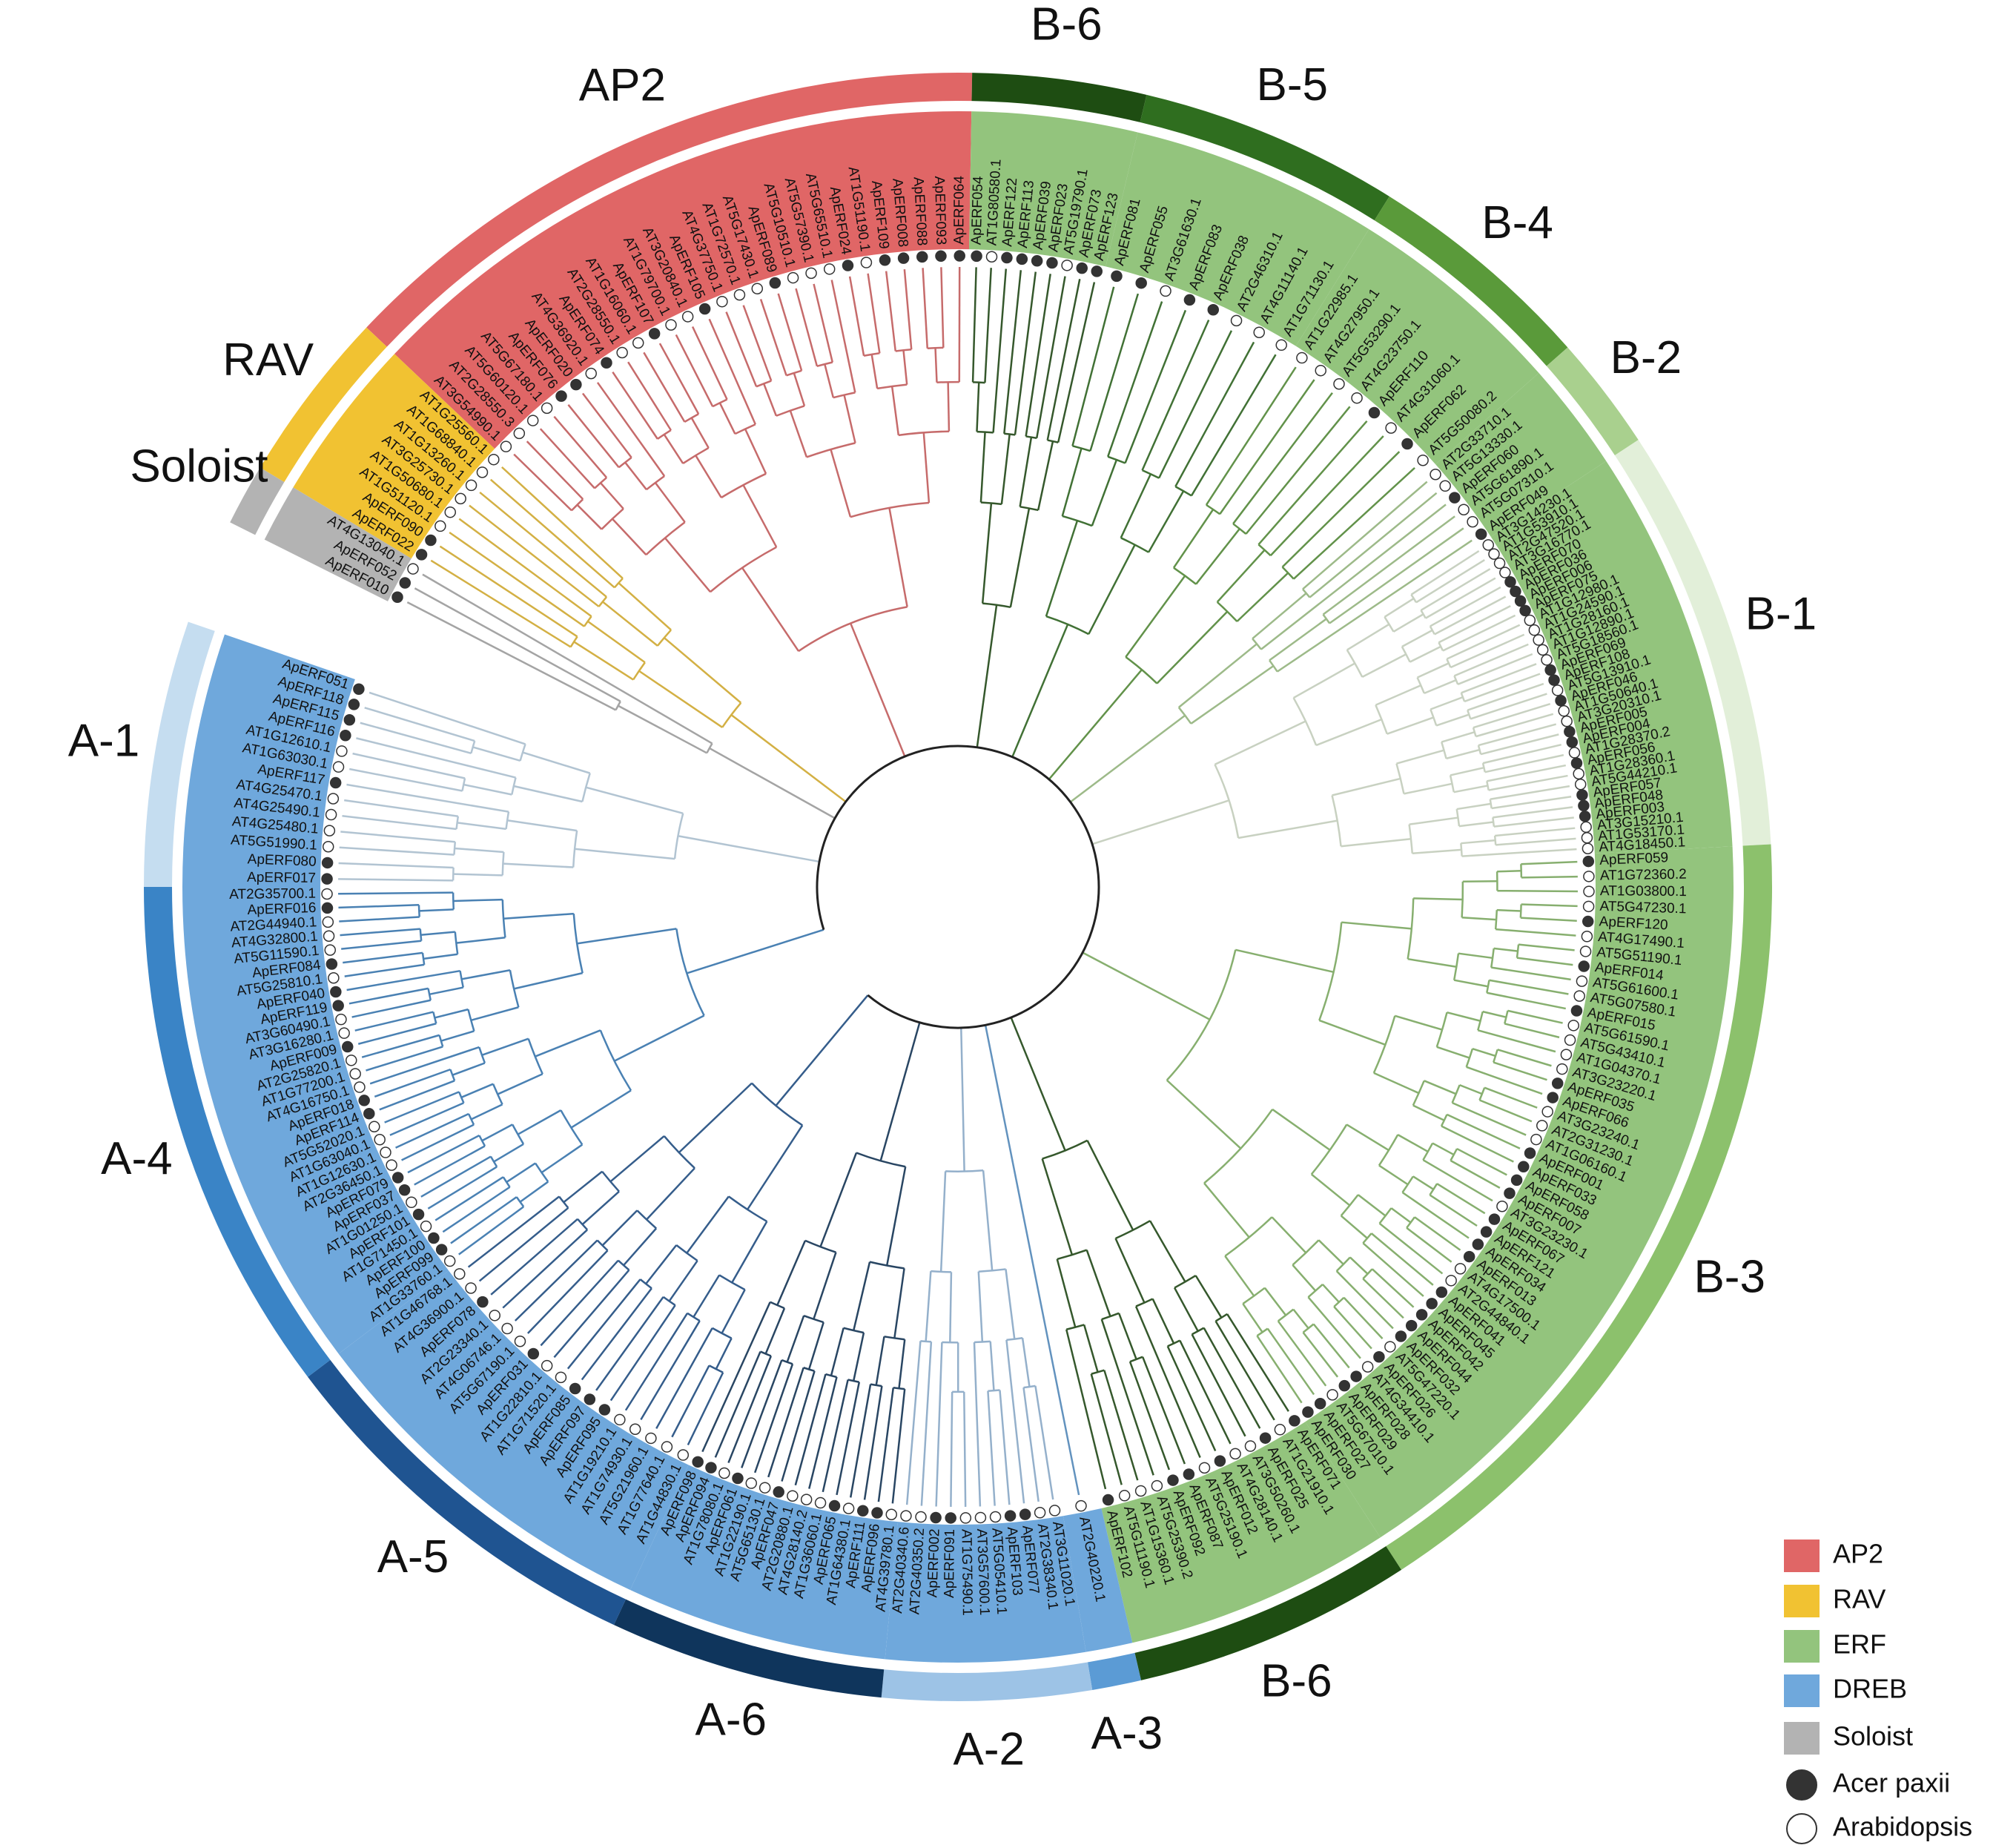  Describe the element at coordinates (622, 85) in the screenshot. I see `clade-label: AP2` at that location.